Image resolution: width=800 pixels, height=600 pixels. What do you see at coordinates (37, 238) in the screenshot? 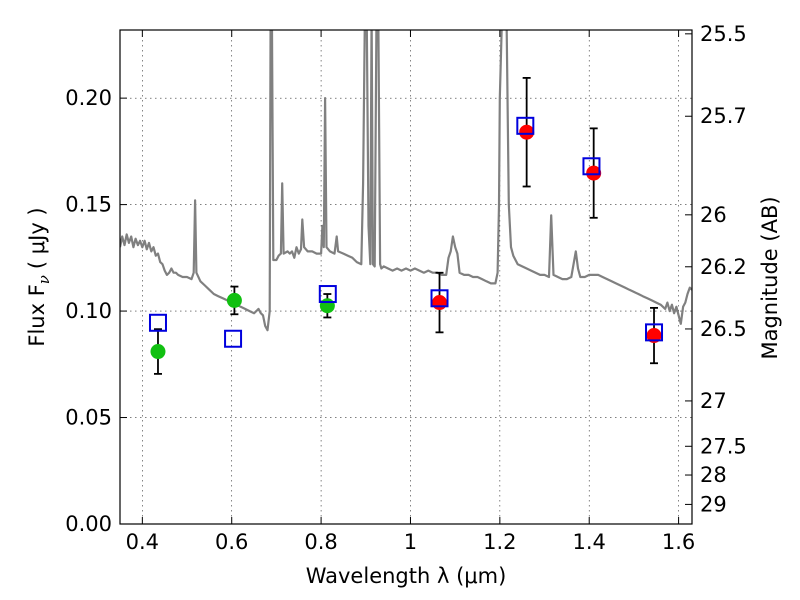
I see `y-axis-label-unit: ( μJy )` at bounding box center [37, 238].